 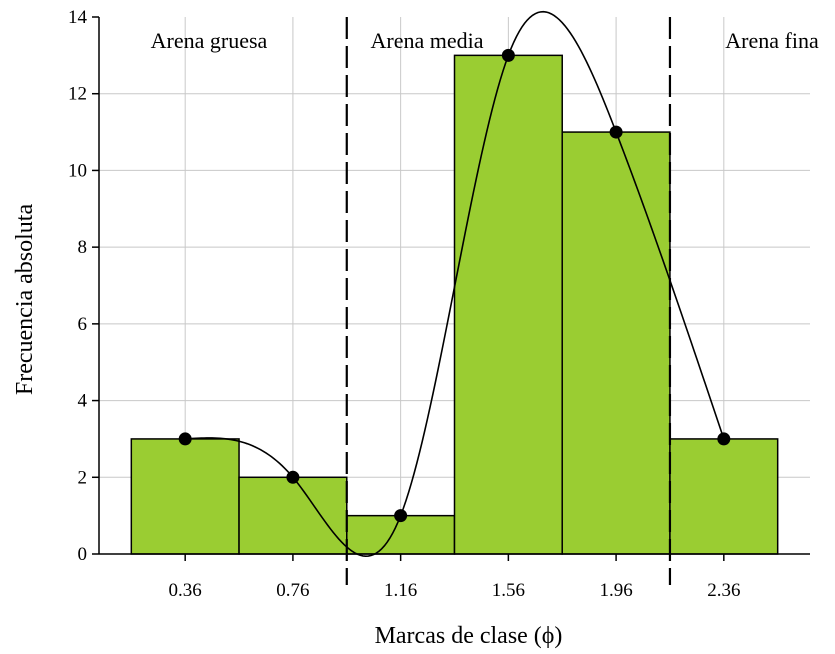 What do you see at coordinates (83, 554) in the screenshot?
I see `y-tick-label: 0` at bounding box center [83, 554].